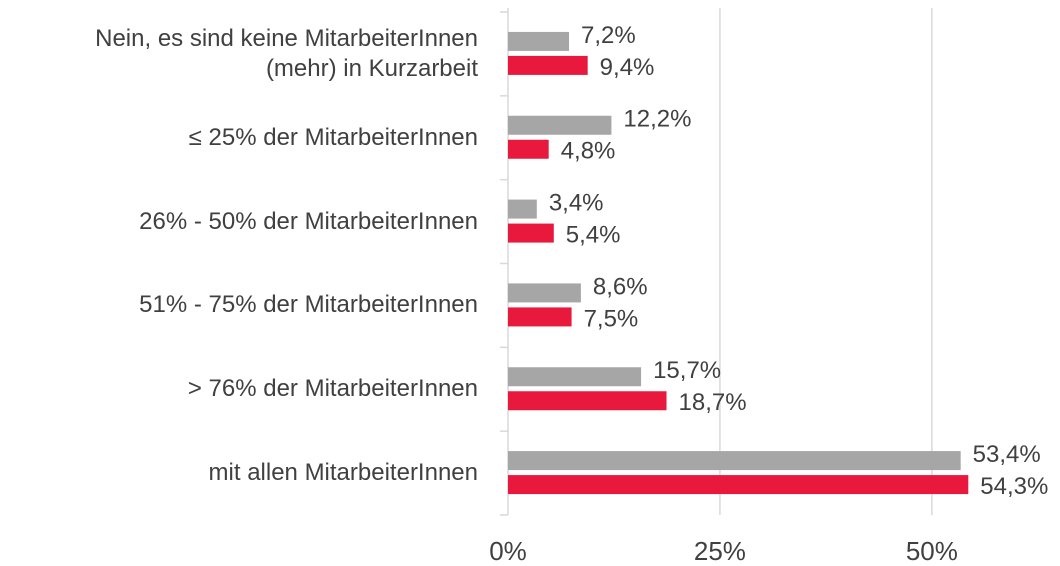 Image resolution: width=1060 pixels, height=566 pixels. I want to click on value-label: 7,5%, so click(611, 318).